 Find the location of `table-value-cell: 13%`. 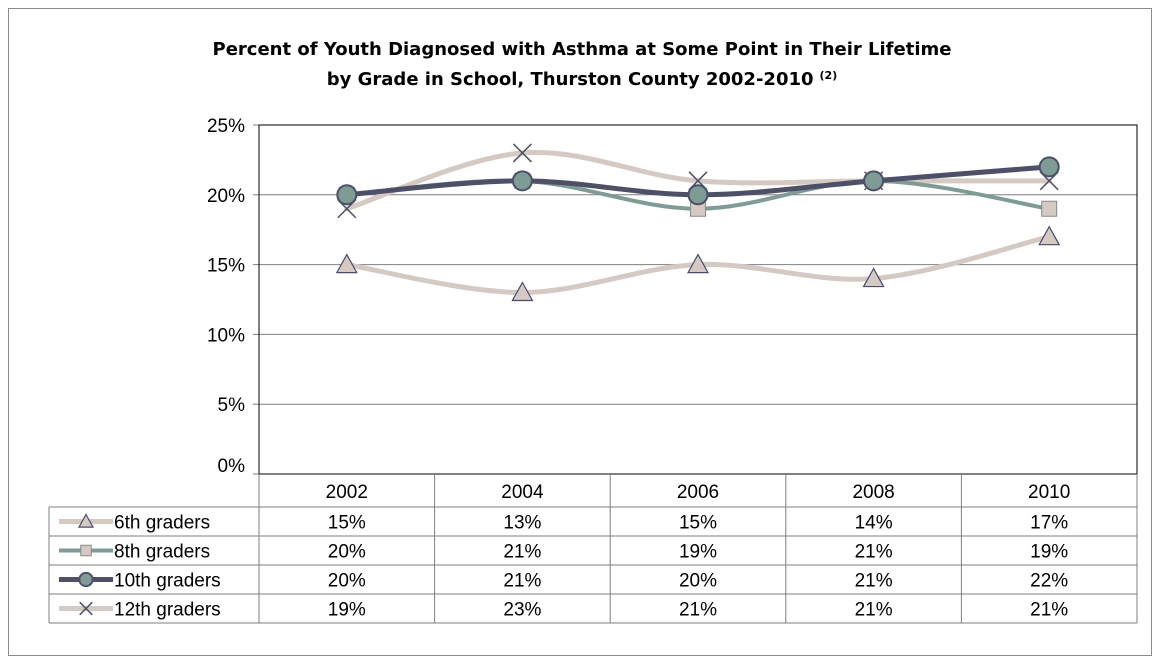

table-value-cell: 13% is located at coordinates (522, 523).